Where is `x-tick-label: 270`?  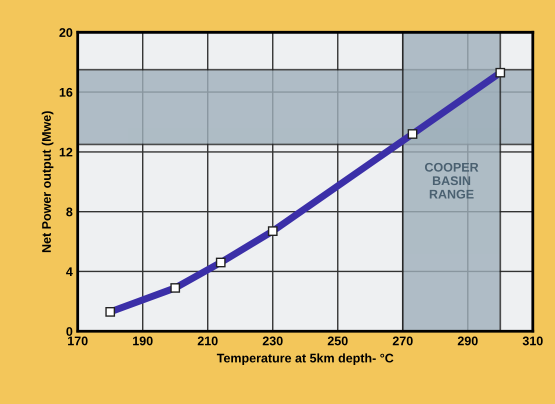
x-tick-label: 270 is located at coordinates (402, 341).